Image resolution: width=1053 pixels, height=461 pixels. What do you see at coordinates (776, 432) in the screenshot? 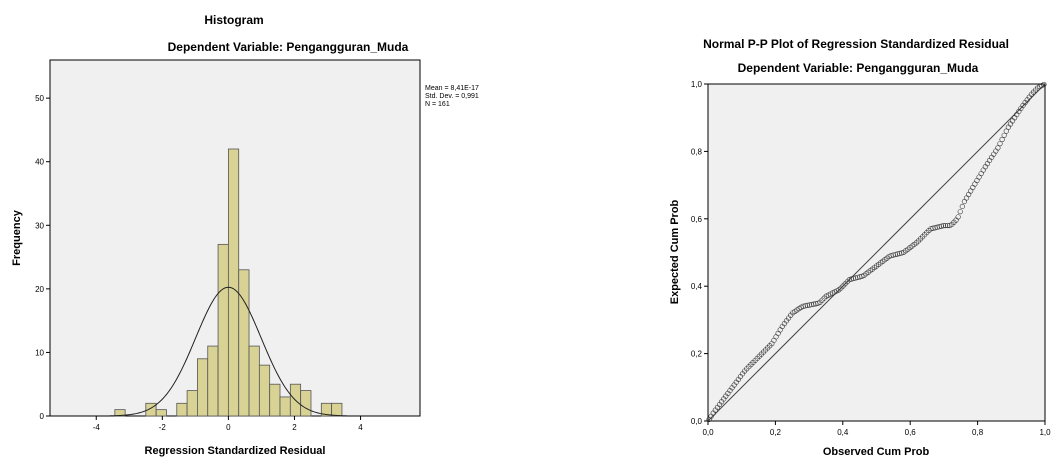
I see `x-tick-label: 0,2` at bounding box center [776, 432].